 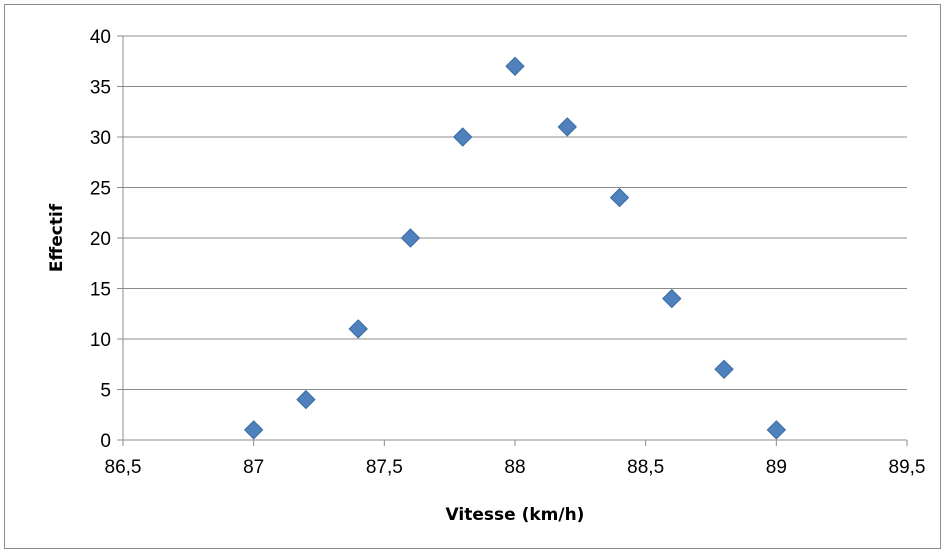 I want to click on x-tick-labels: 86,5 87 87,5 88 88,5 89 89,5, so click(x=515, y=467).